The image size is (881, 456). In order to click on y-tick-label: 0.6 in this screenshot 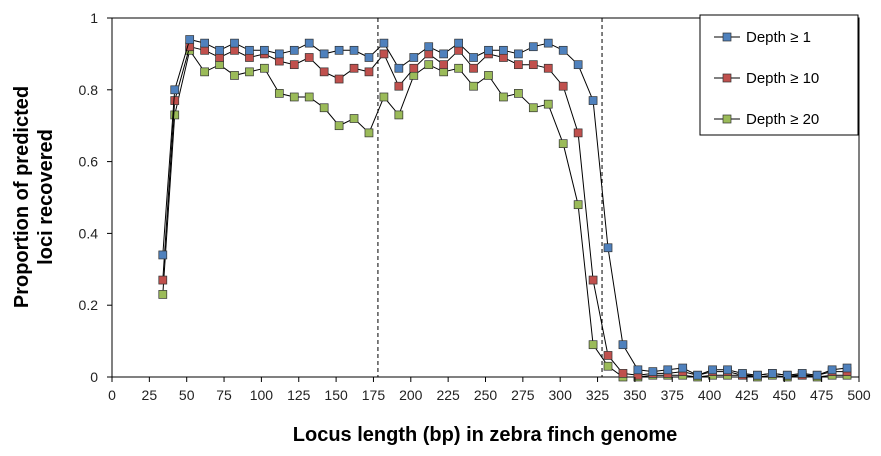, I will do `click(89, 162)`.